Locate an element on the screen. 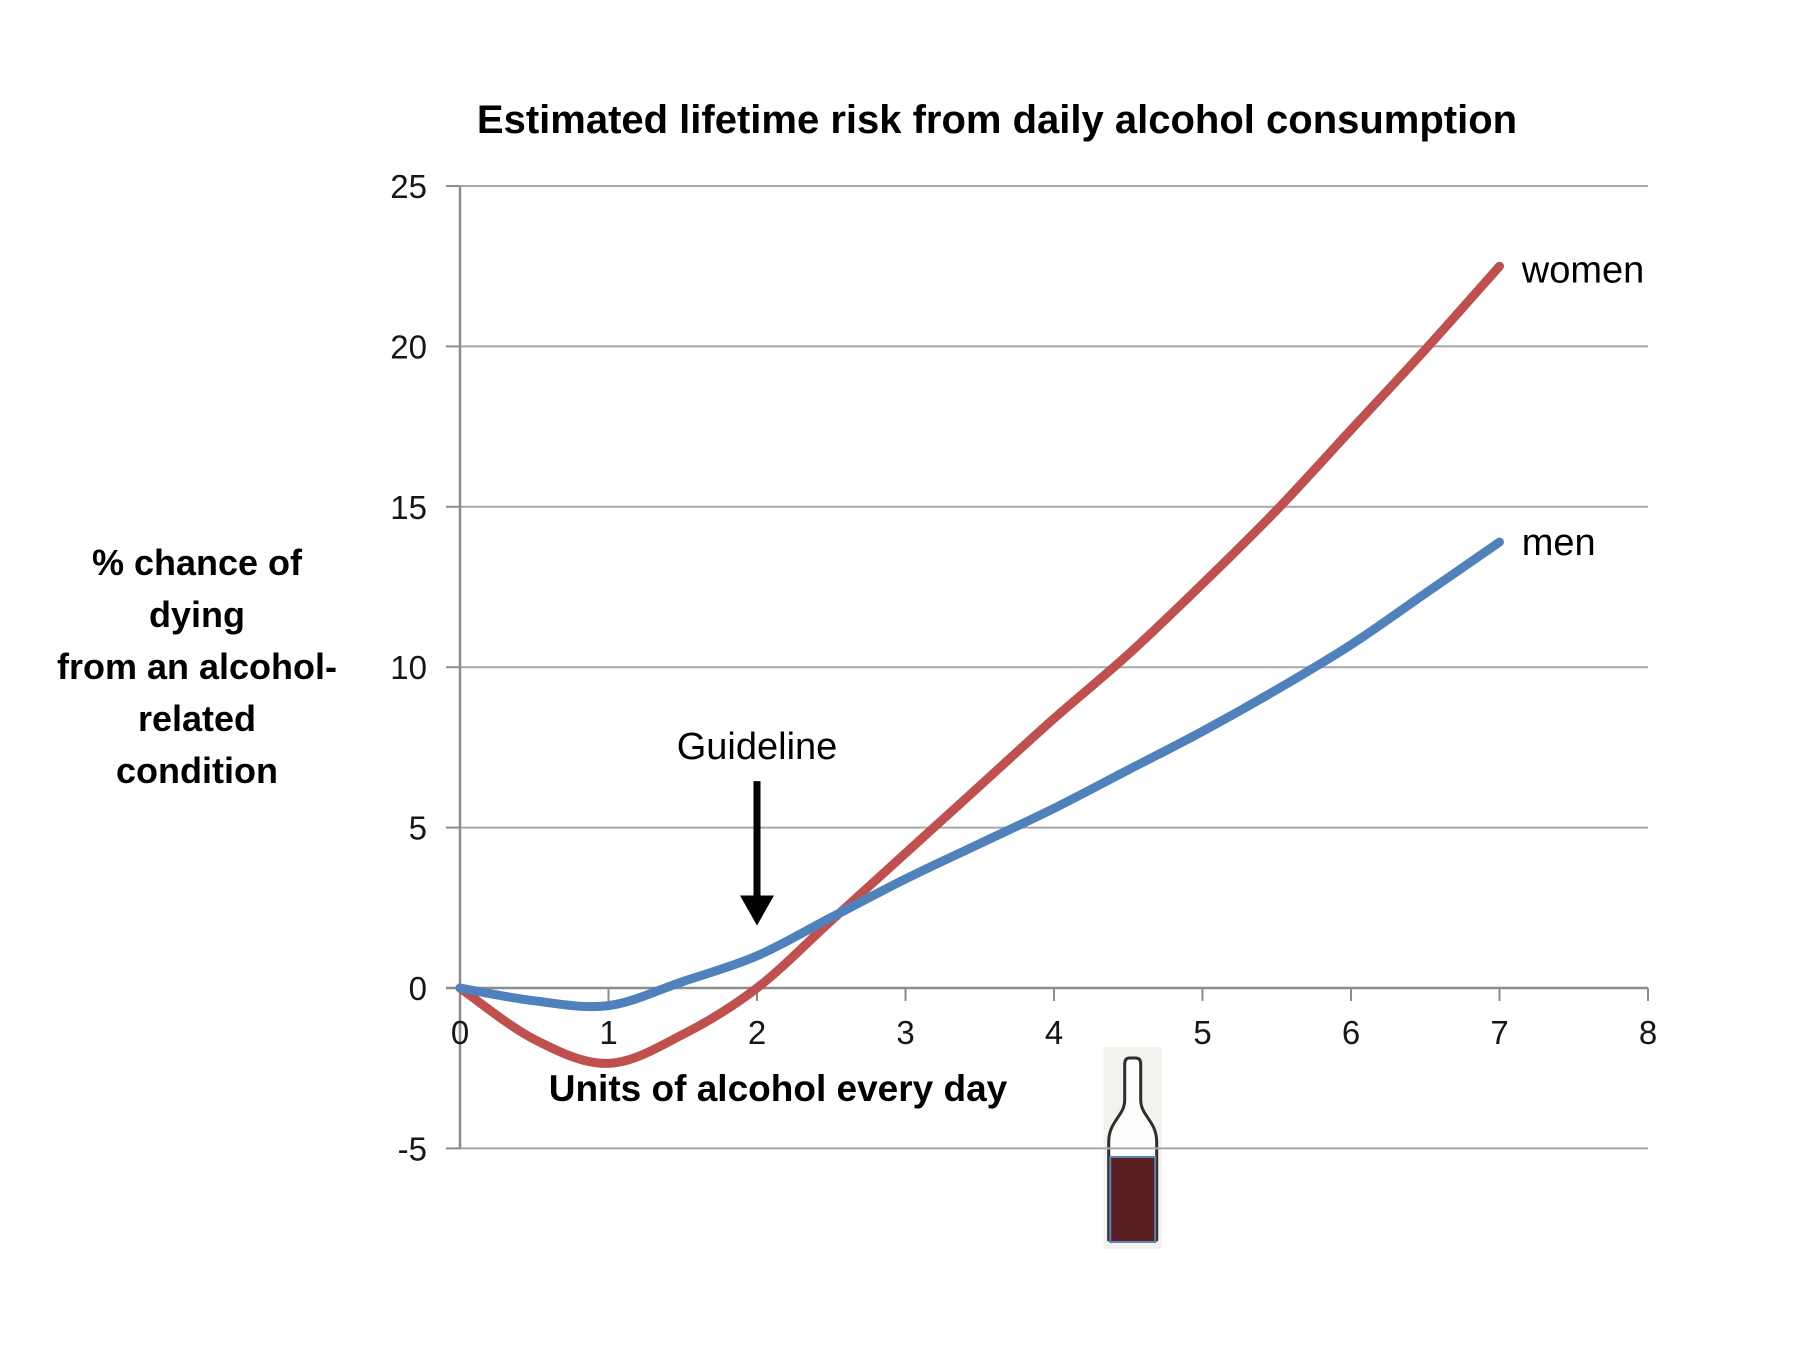 The width and height of the screenshot is (1800, 1350). x-tick-label: 5 is located at coordinates (1202, 1032).